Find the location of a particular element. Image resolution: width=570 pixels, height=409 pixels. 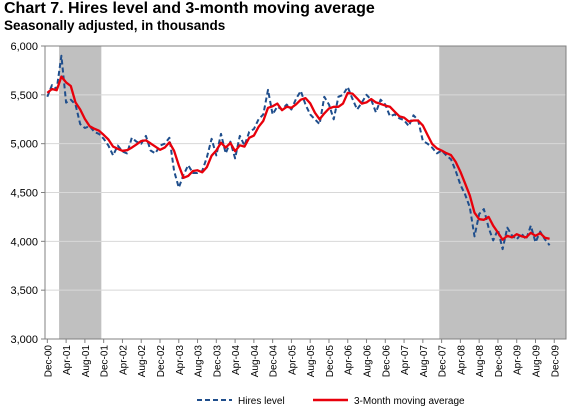

x-tick-label-18: Dec-06 is located at coordinates (386, 361).